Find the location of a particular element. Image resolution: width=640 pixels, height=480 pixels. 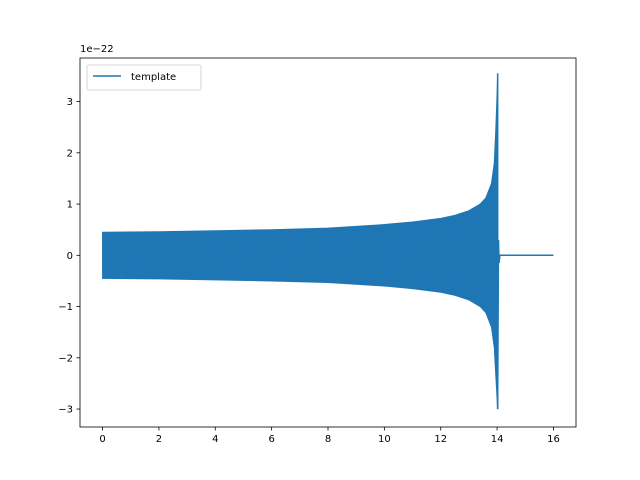

y-offset-label: 1e−22 is located at coordinates (97, 49).